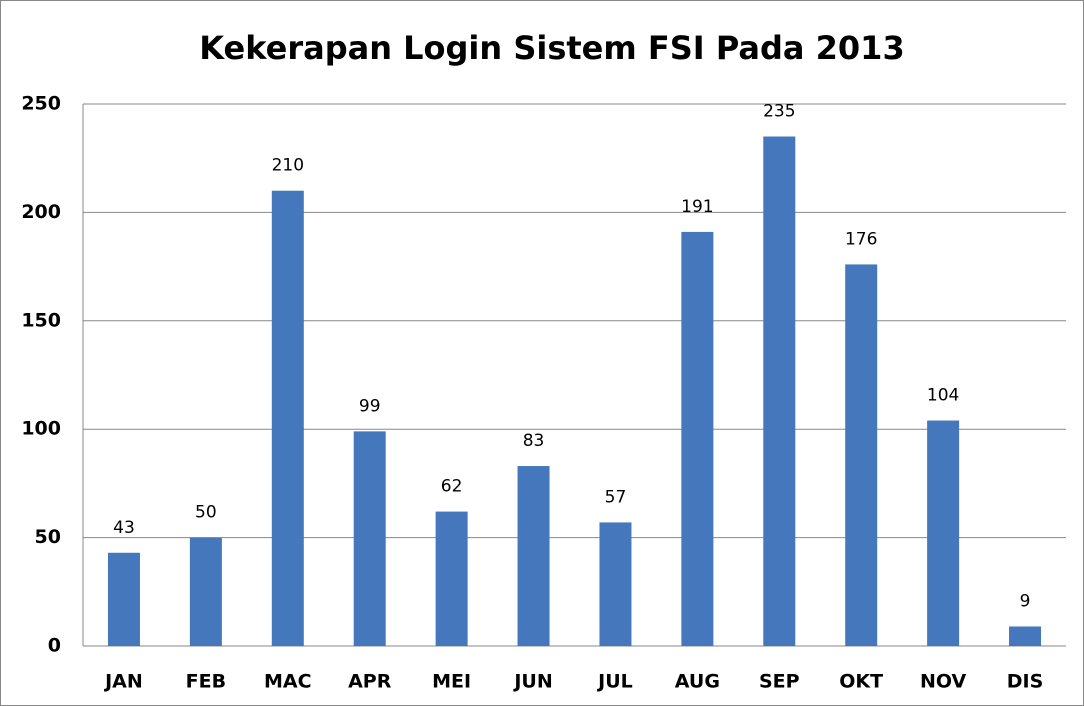 The height and width of the screenshot is (706, 1084). Describe the element at coordinates (534, 441) in the screenshot. I see `data-label: 83` at that location.